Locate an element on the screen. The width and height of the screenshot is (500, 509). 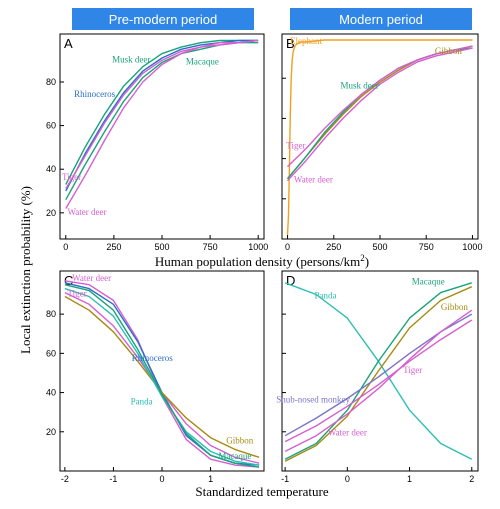
panel-a-line-macaque is located at coordinates (162, 121).